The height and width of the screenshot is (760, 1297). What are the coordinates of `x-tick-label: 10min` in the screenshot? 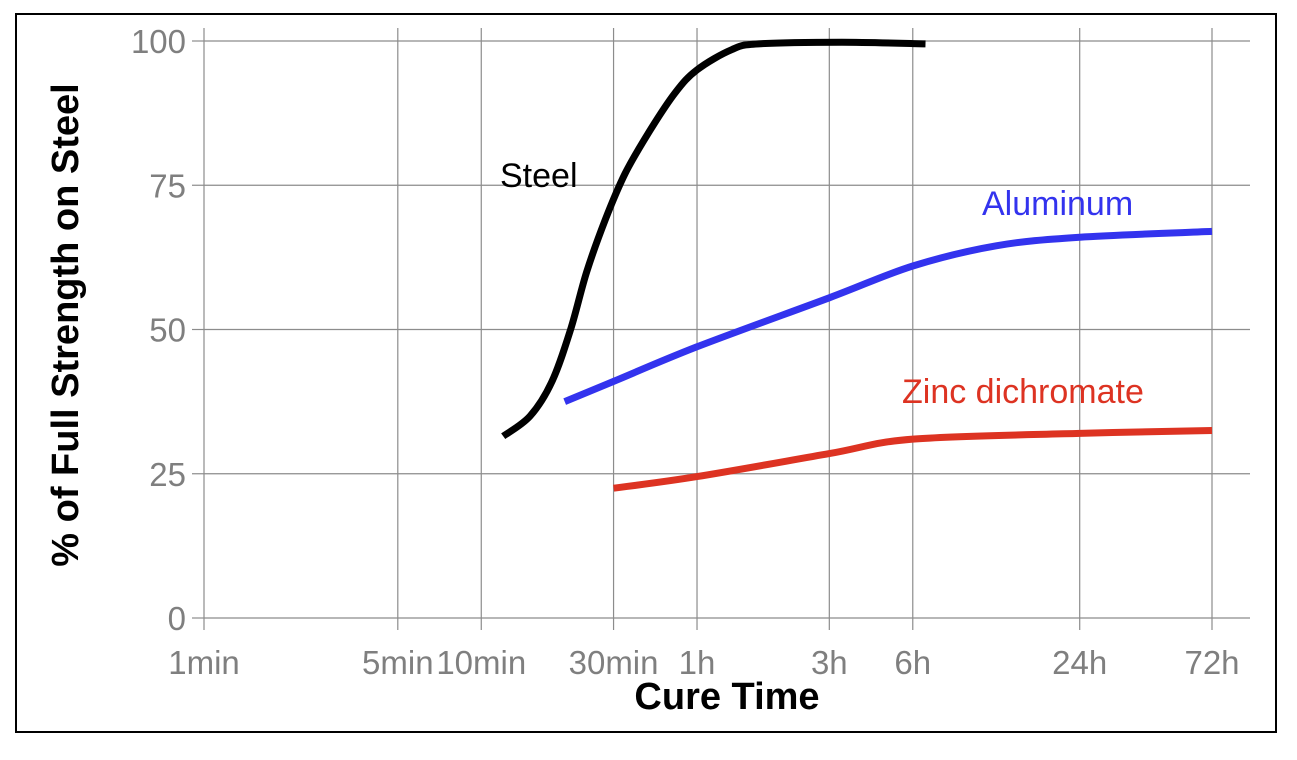 It's located at (481, 662).